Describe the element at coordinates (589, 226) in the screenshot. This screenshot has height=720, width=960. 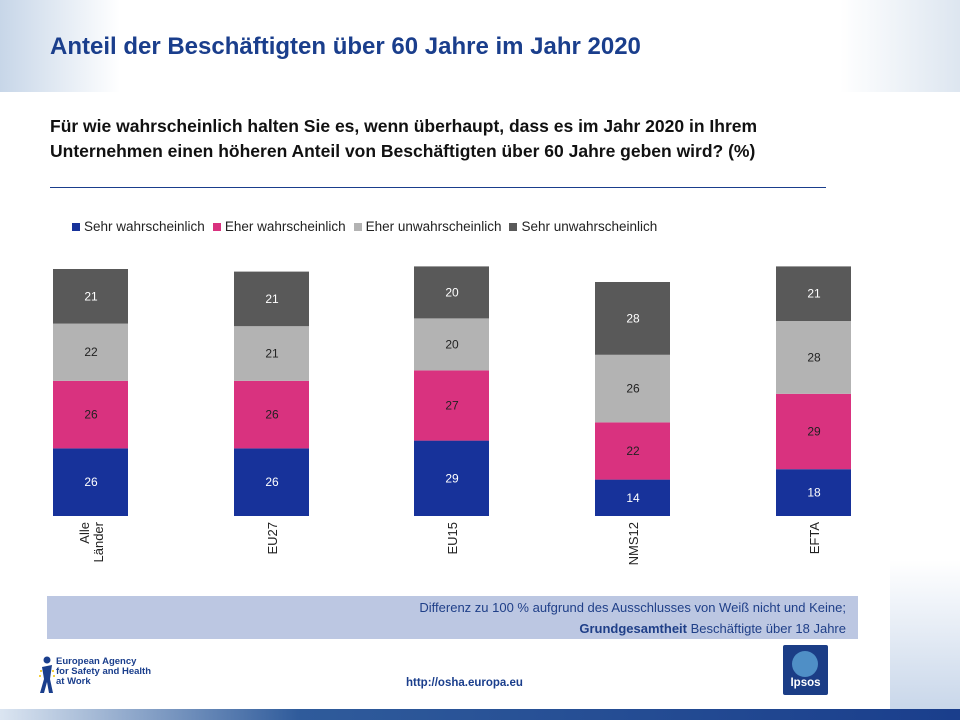
I see `legend-label: Sehr unwahrscheinlich` at that location.